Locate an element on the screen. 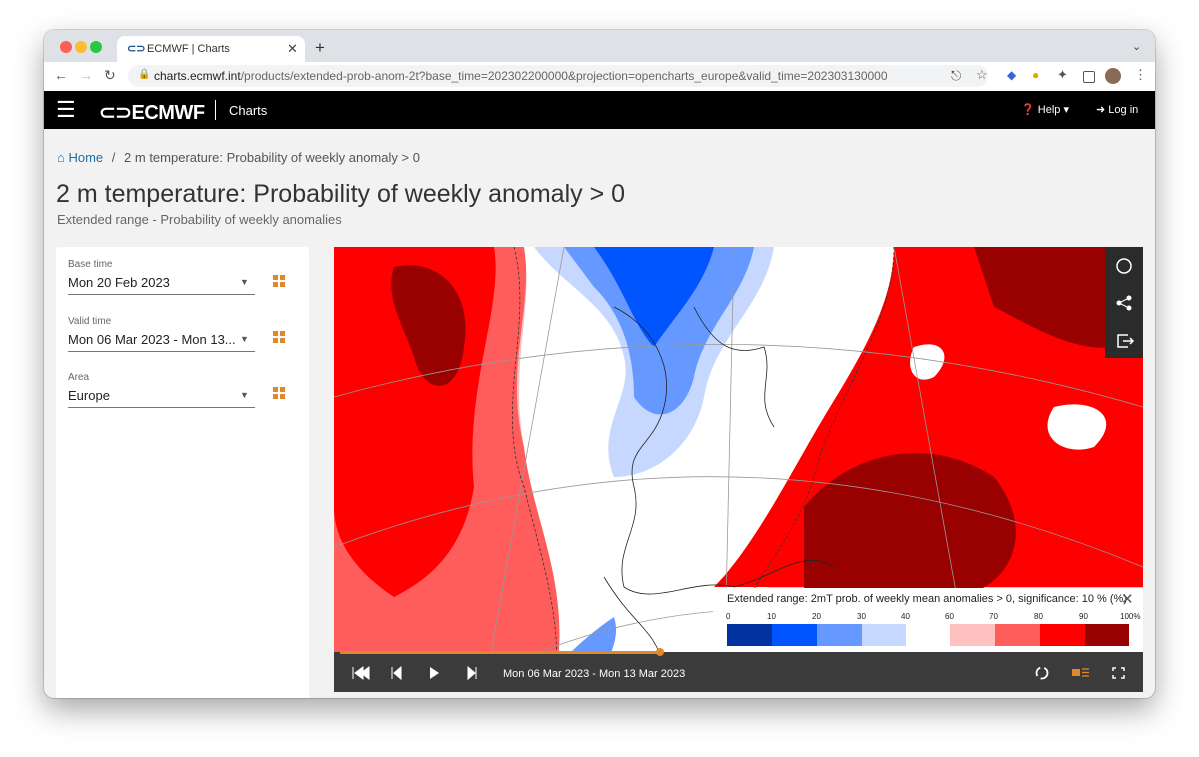 This screenshot has height=757, width=1199. legend-tick: 80 is located at coordinates (1038, 616).